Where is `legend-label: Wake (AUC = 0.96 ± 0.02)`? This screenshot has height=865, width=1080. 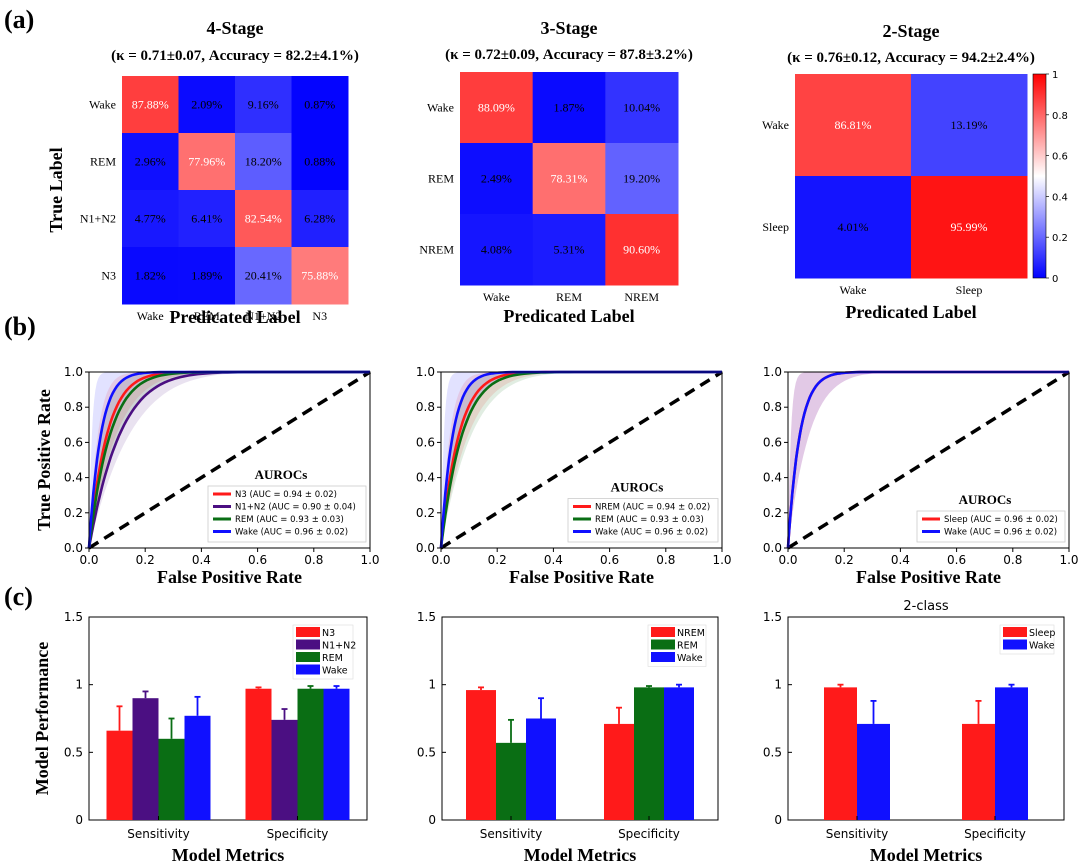 legend-label: Wake (AUC = 0.96 ± 0.02) is located at coordinates (291, 533).